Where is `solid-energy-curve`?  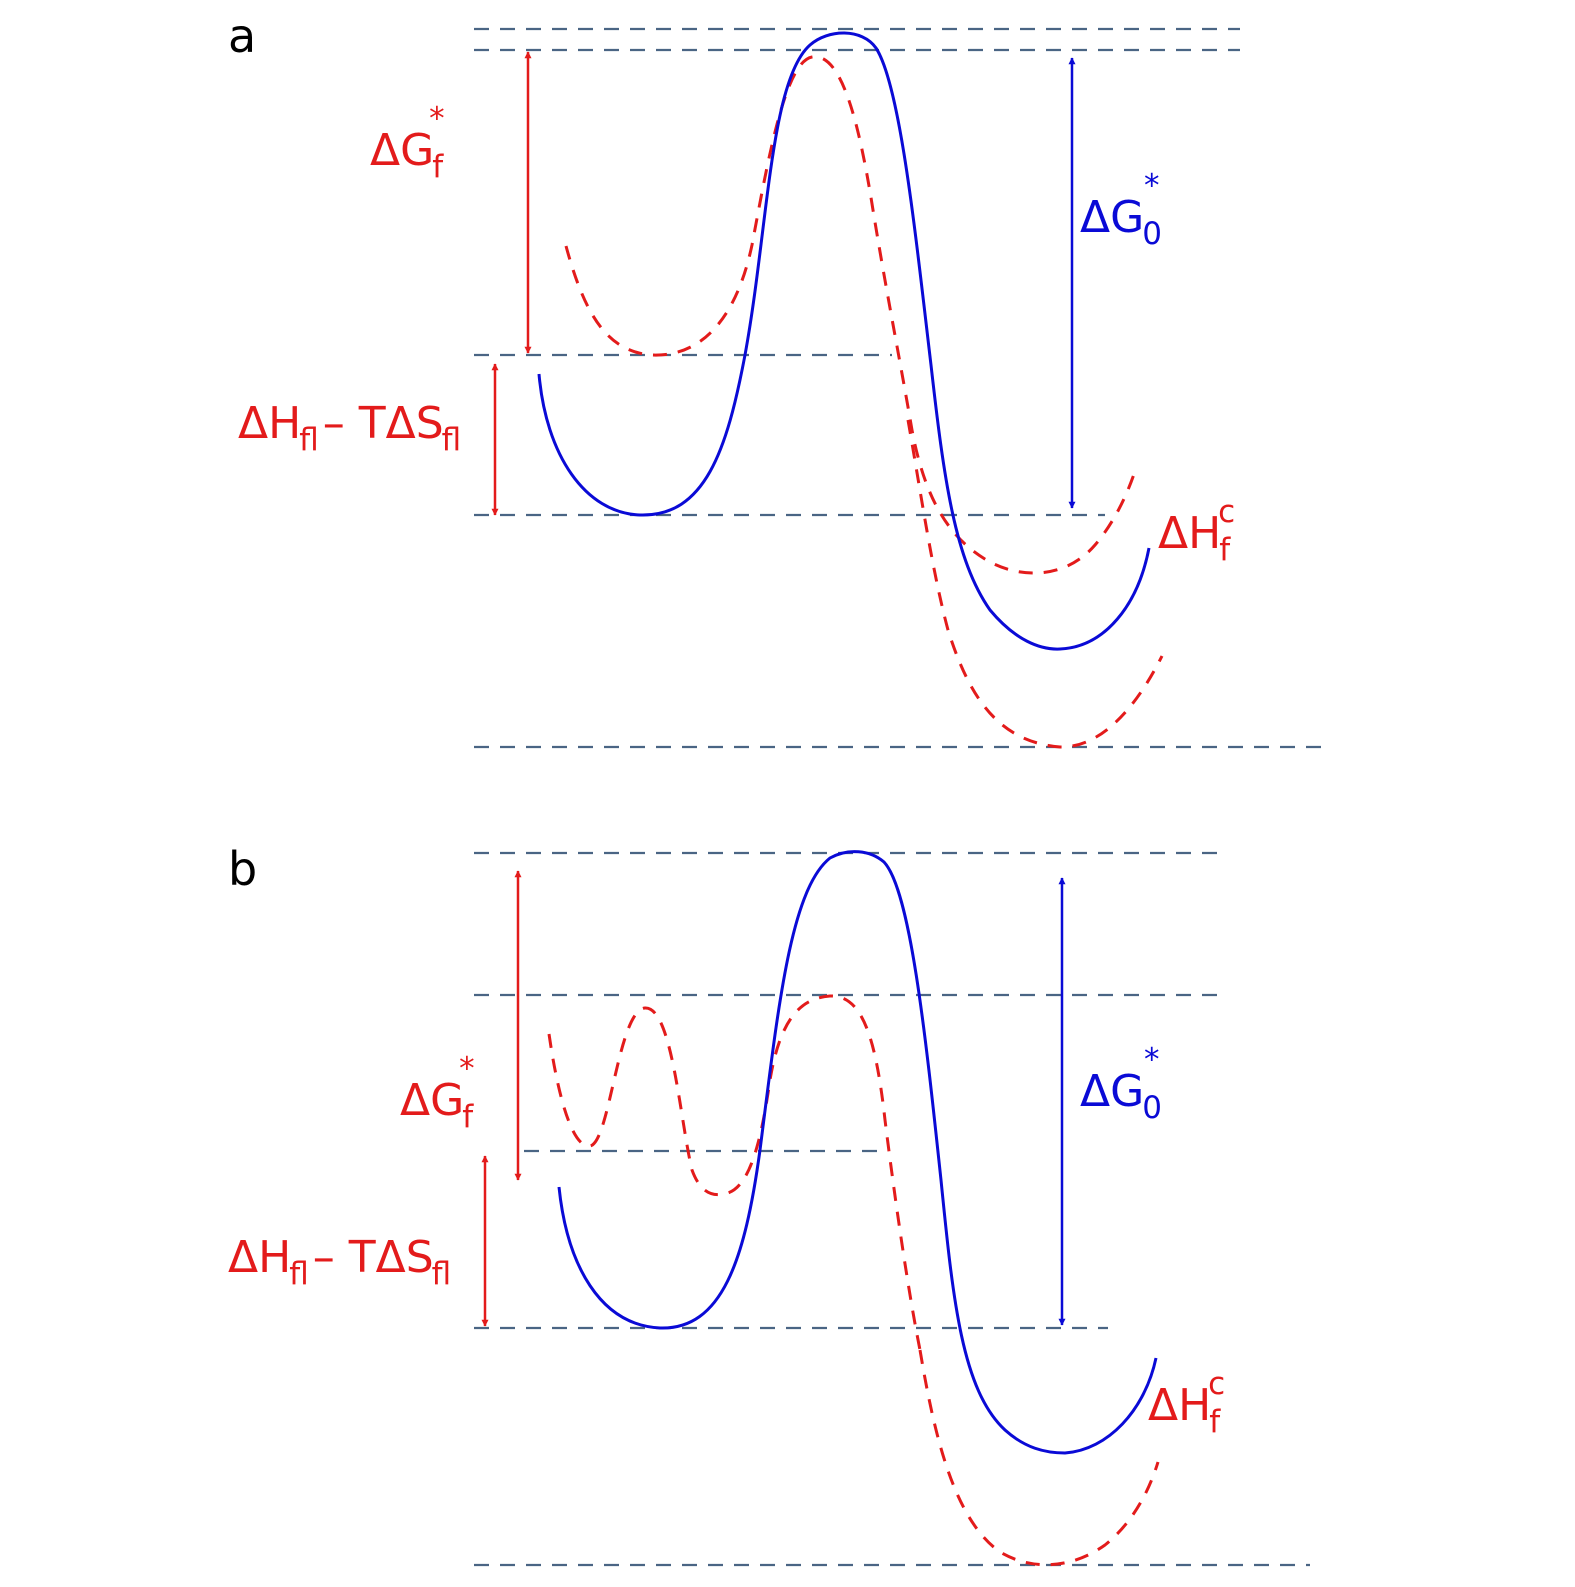
solid-energy-curve is located at coordinates (857, 1152).